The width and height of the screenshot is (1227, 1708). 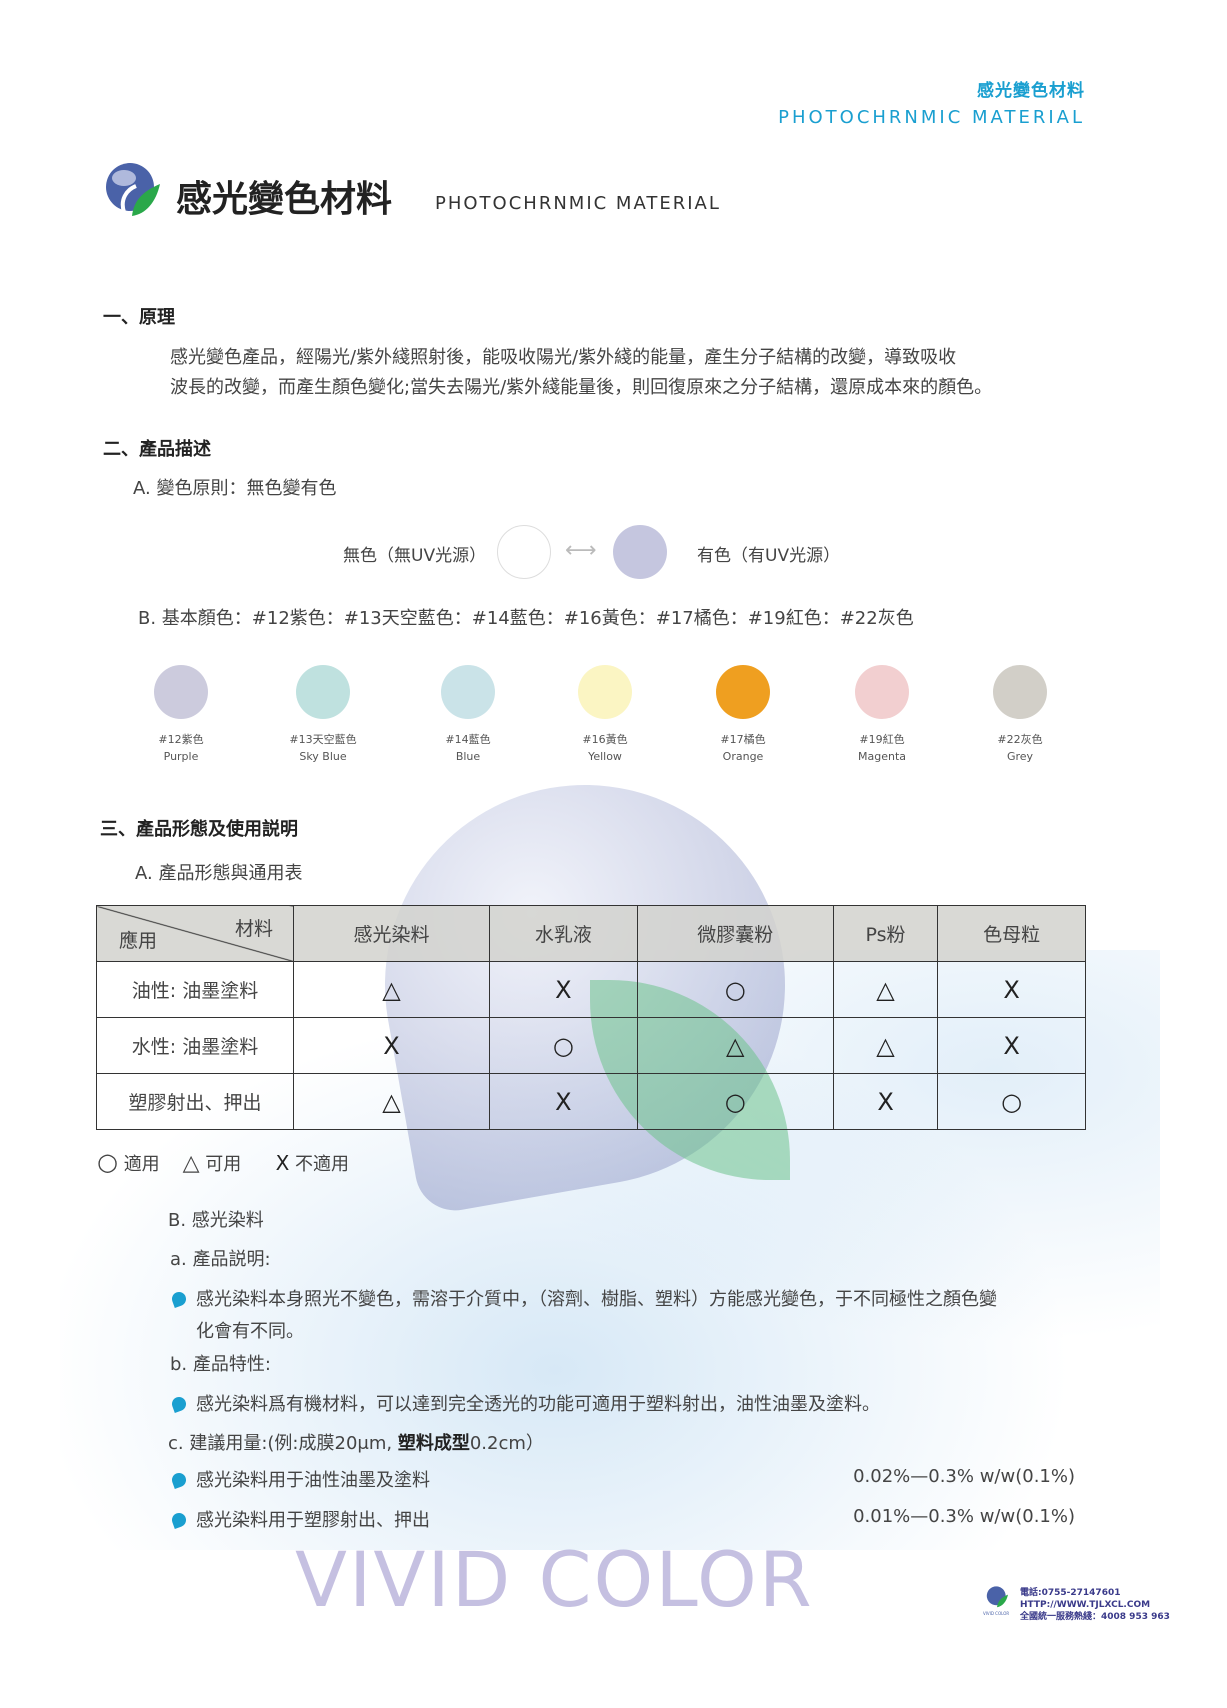 I want to click on header-title-en: PHOTOCHRNMIC MATERIAL, so click(x=931, y=117).